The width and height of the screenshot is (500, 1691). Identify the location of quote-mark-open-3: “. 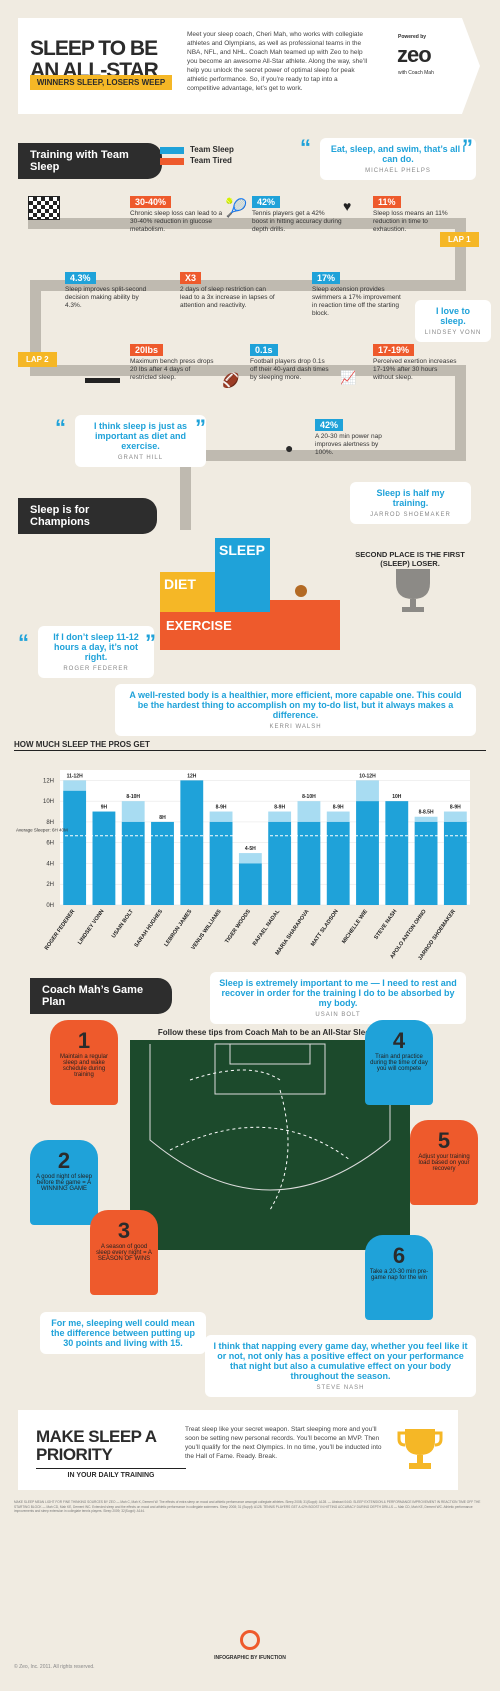
(23, 642).